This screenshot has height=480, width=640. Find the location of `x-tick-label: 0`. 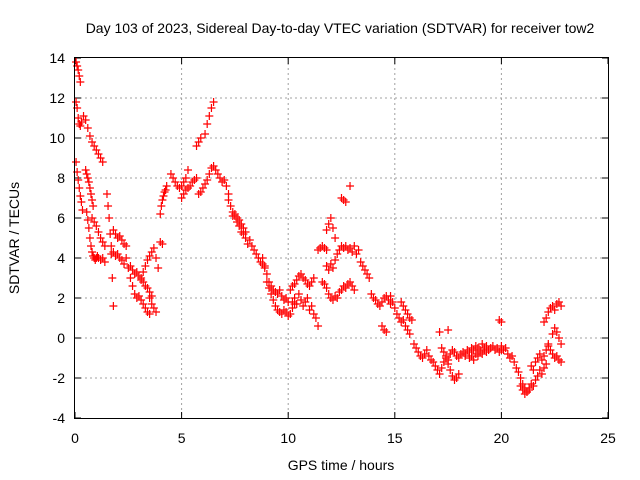

x-tick-label: 0 is located at coordinates (75, 438).